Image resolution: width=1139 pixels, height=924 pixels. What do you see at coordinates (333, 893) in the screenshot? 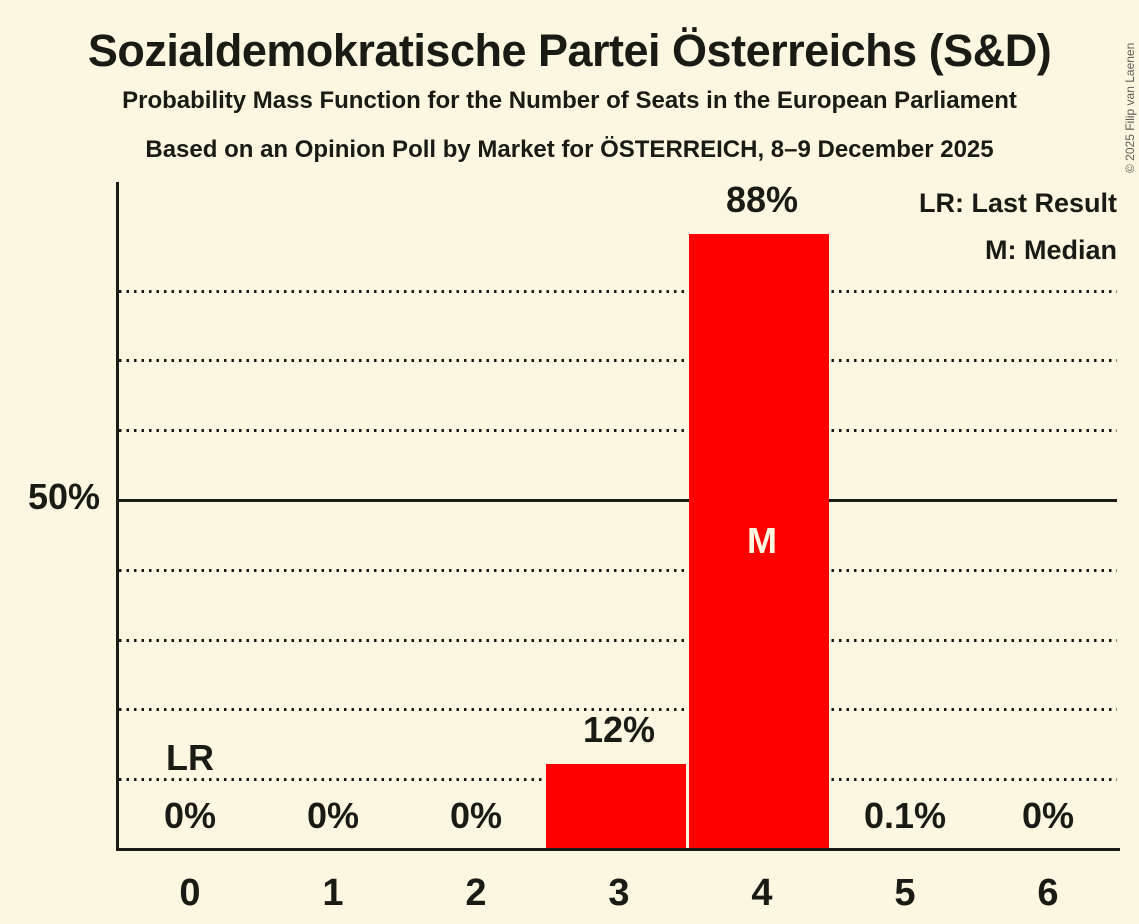
I see `x-axis-label-1: 1` at bounding box center [333, 893].